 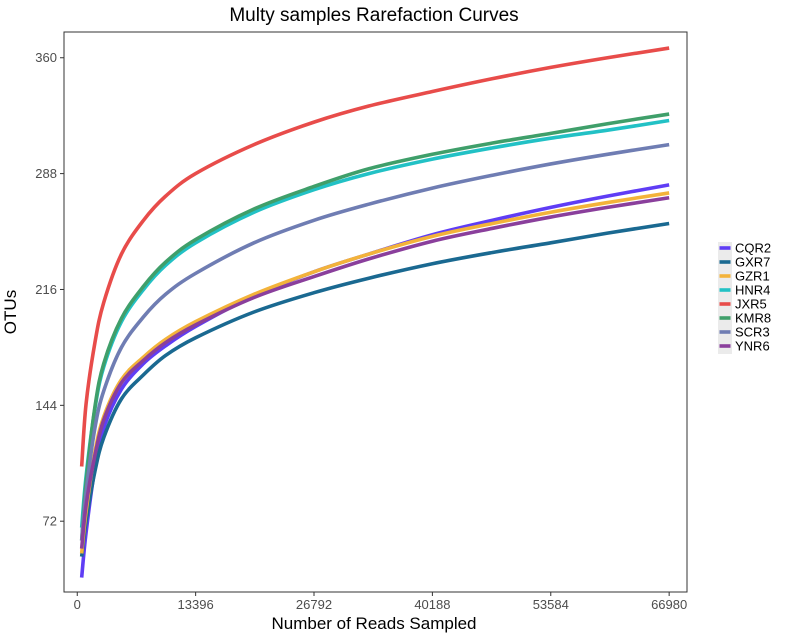 I want to click on y-tick-label: 72, so click(x=50, y=521).